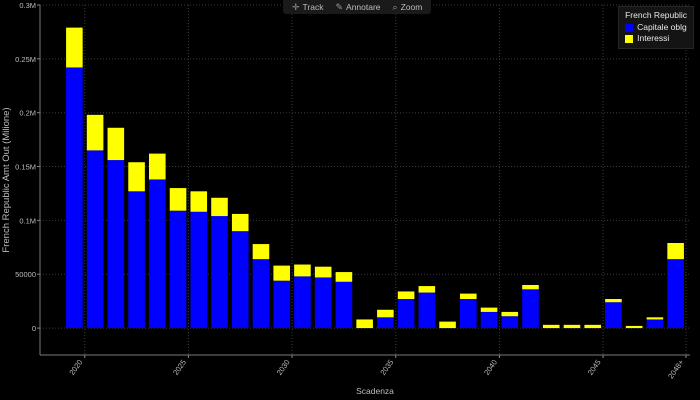 Image resolution: width=700 pixels, height=400 pixels. Describe the element at coordinates (261, 294) in the screenshot. I see `bar-capital-2028` at that location.